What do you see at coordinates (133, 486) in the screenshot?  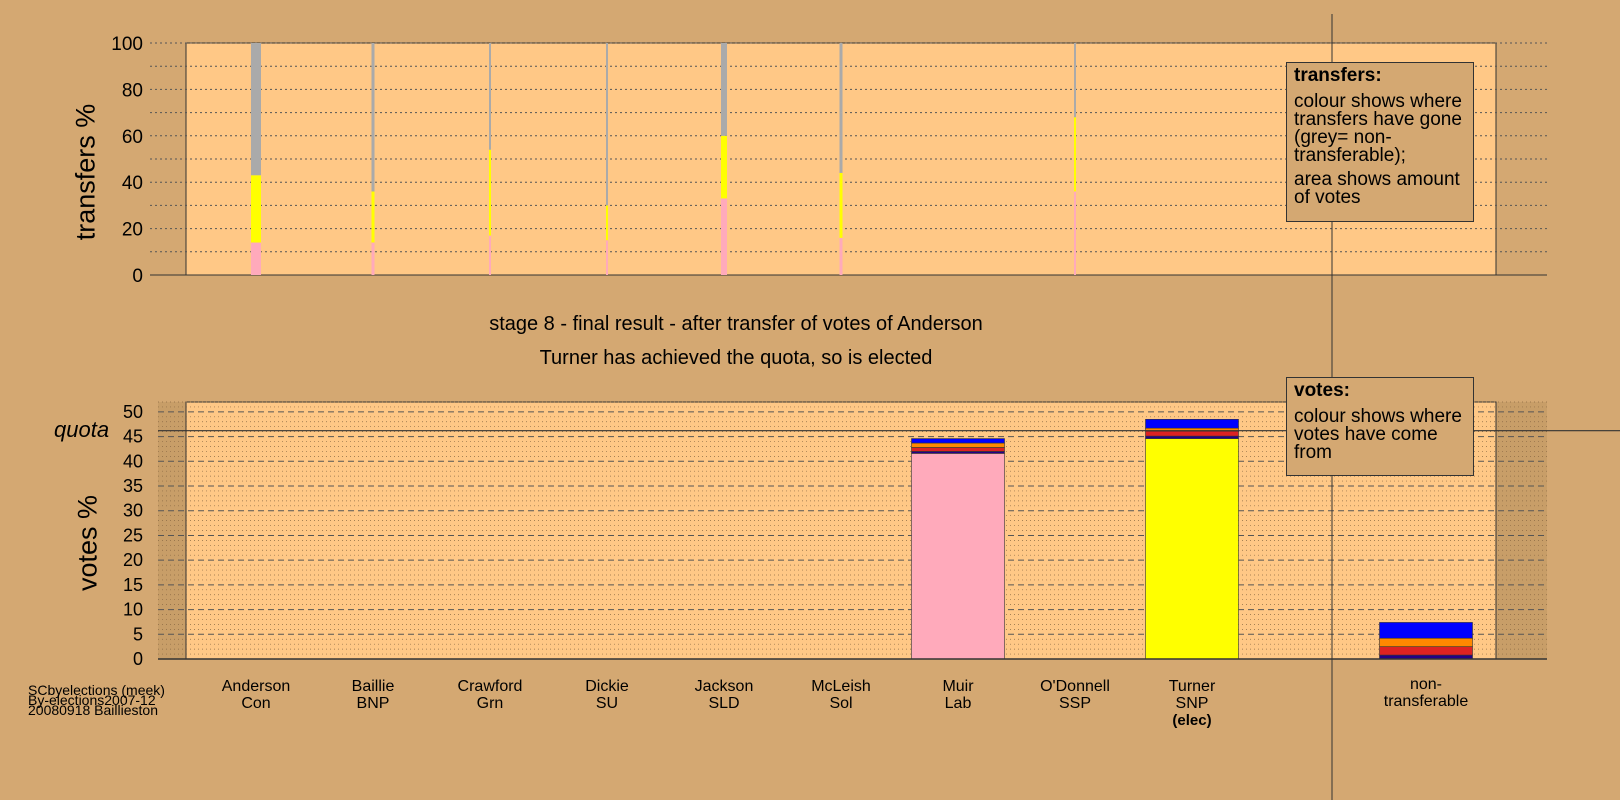 I see `votes-y-tick-label: 35` at bounding box center [133, 486].